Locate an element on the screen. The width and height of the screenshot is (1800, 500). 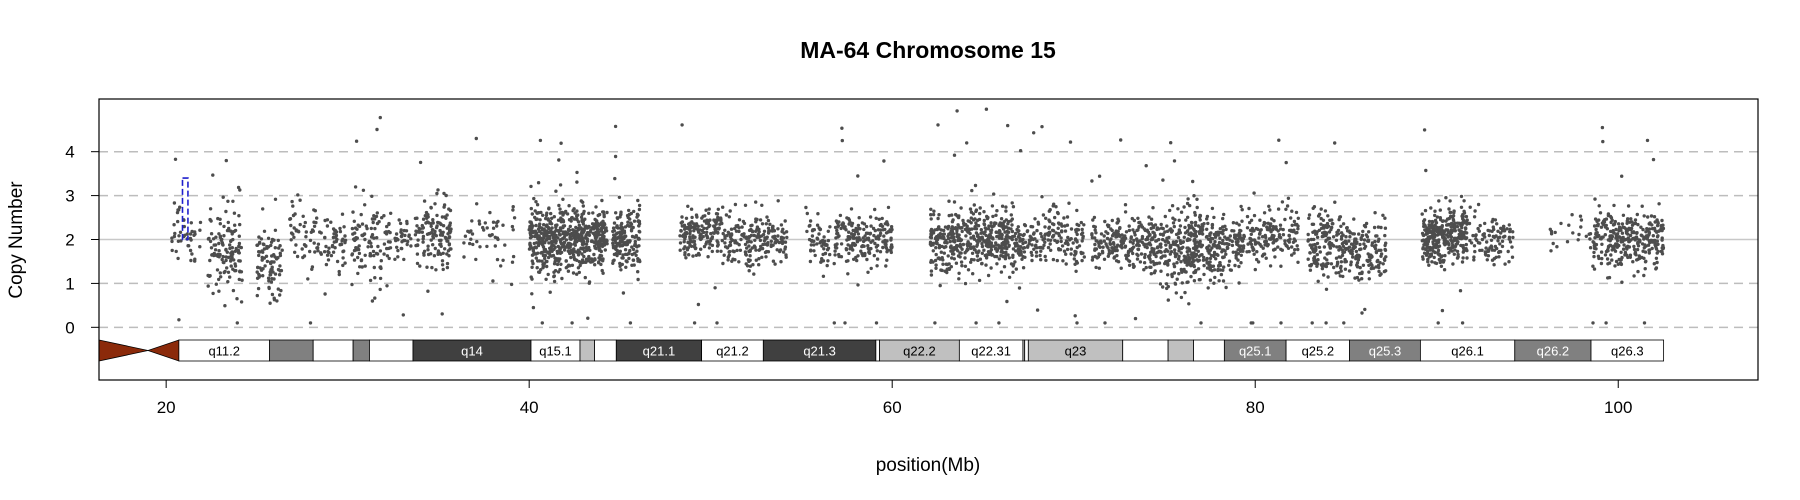
ideogram-band is located at coordinates (1627, 350).